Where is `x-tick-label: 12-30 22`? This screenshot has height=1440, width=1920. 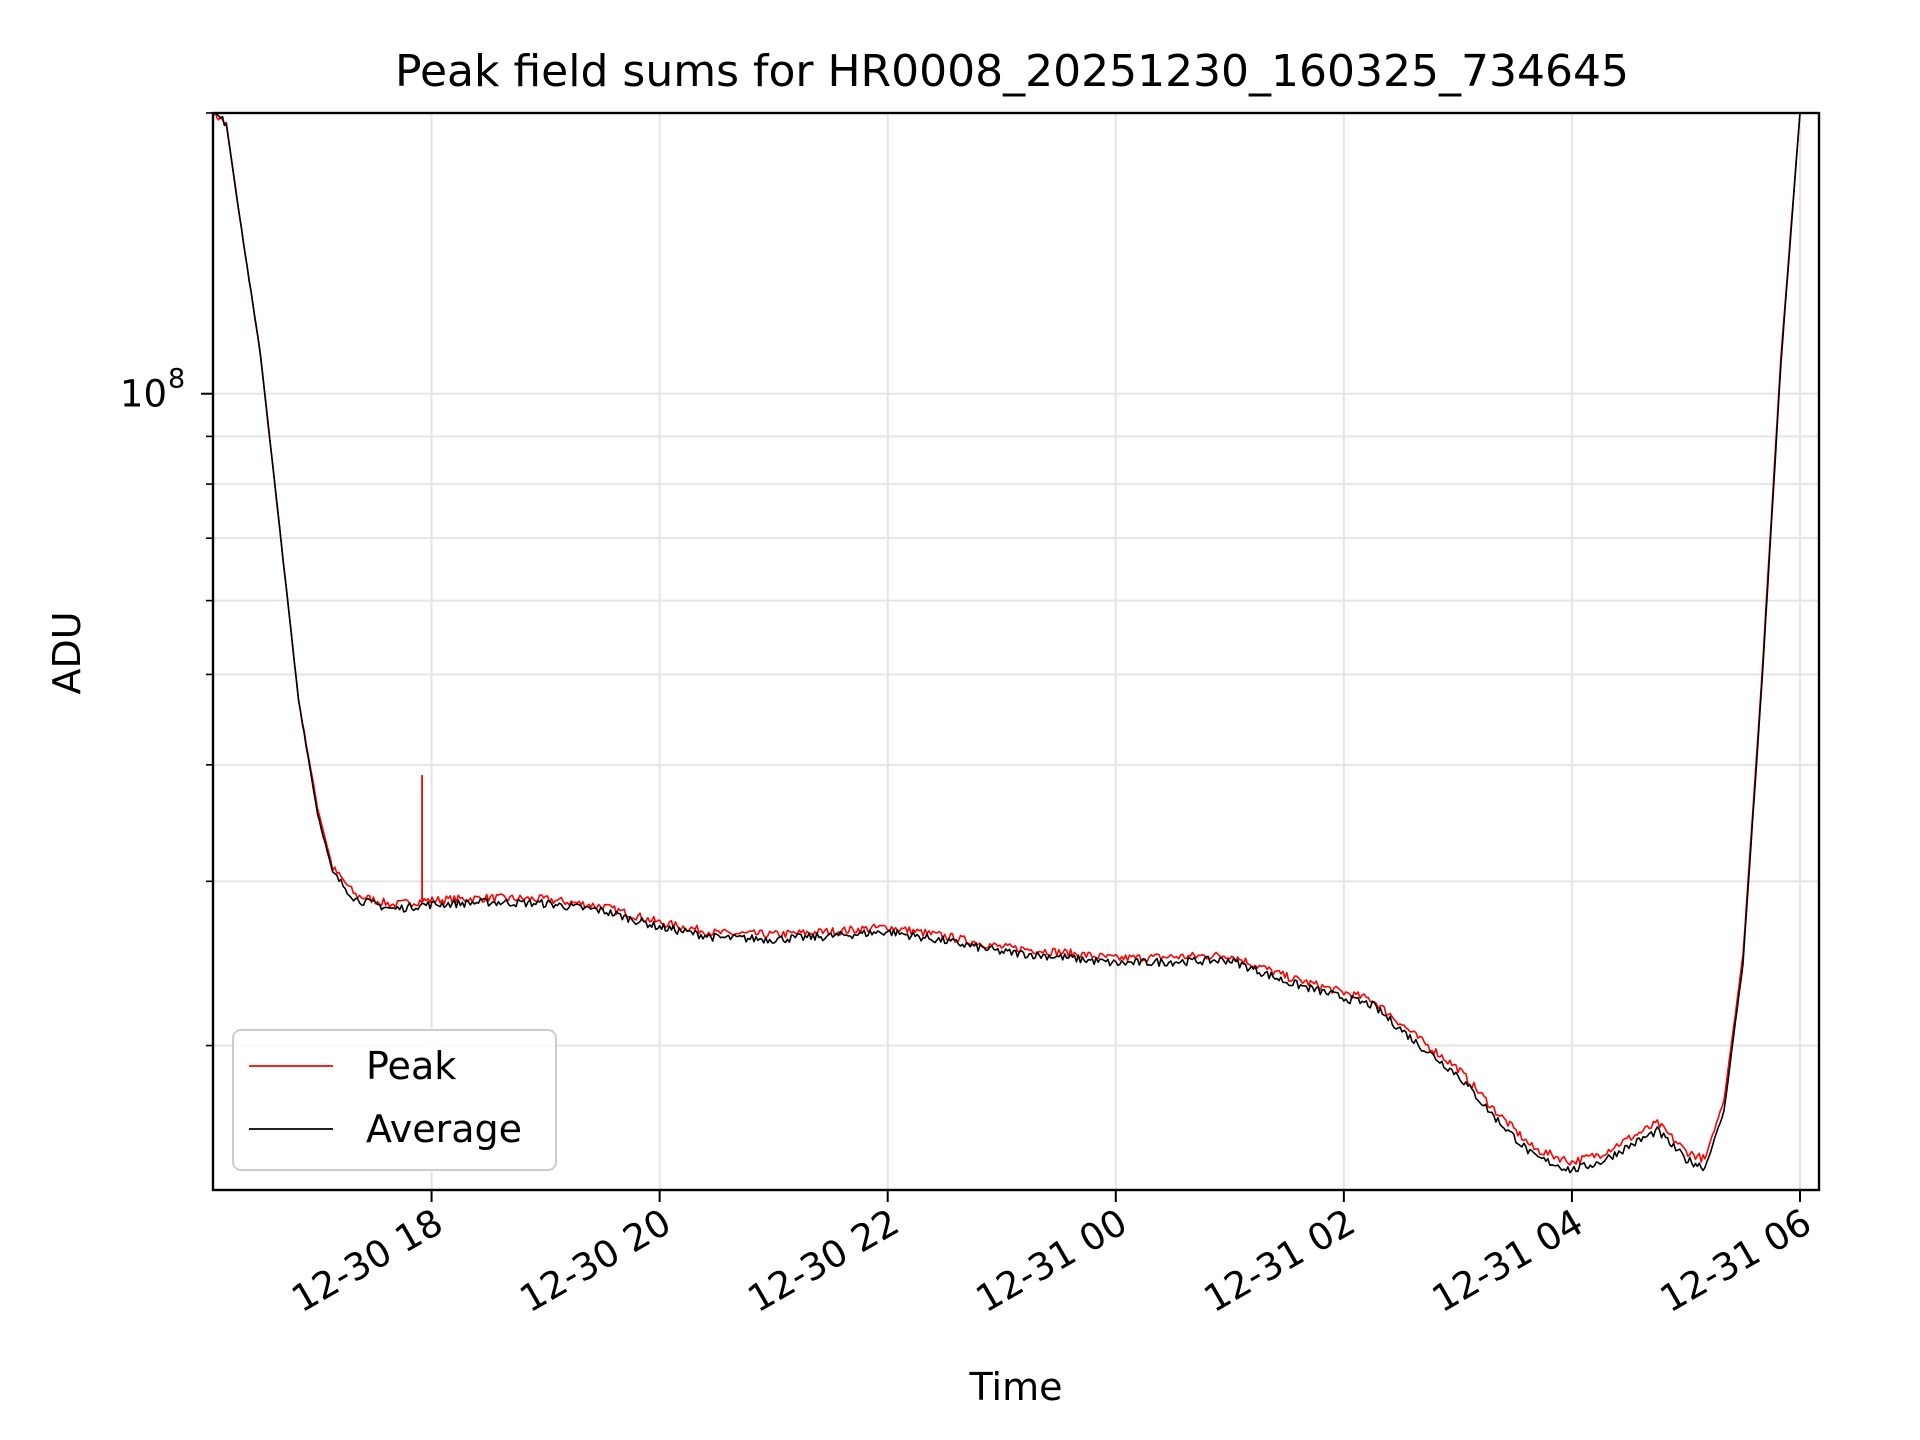 x-tick-label: 12-30 22 is located at coordinates (824, 1261).